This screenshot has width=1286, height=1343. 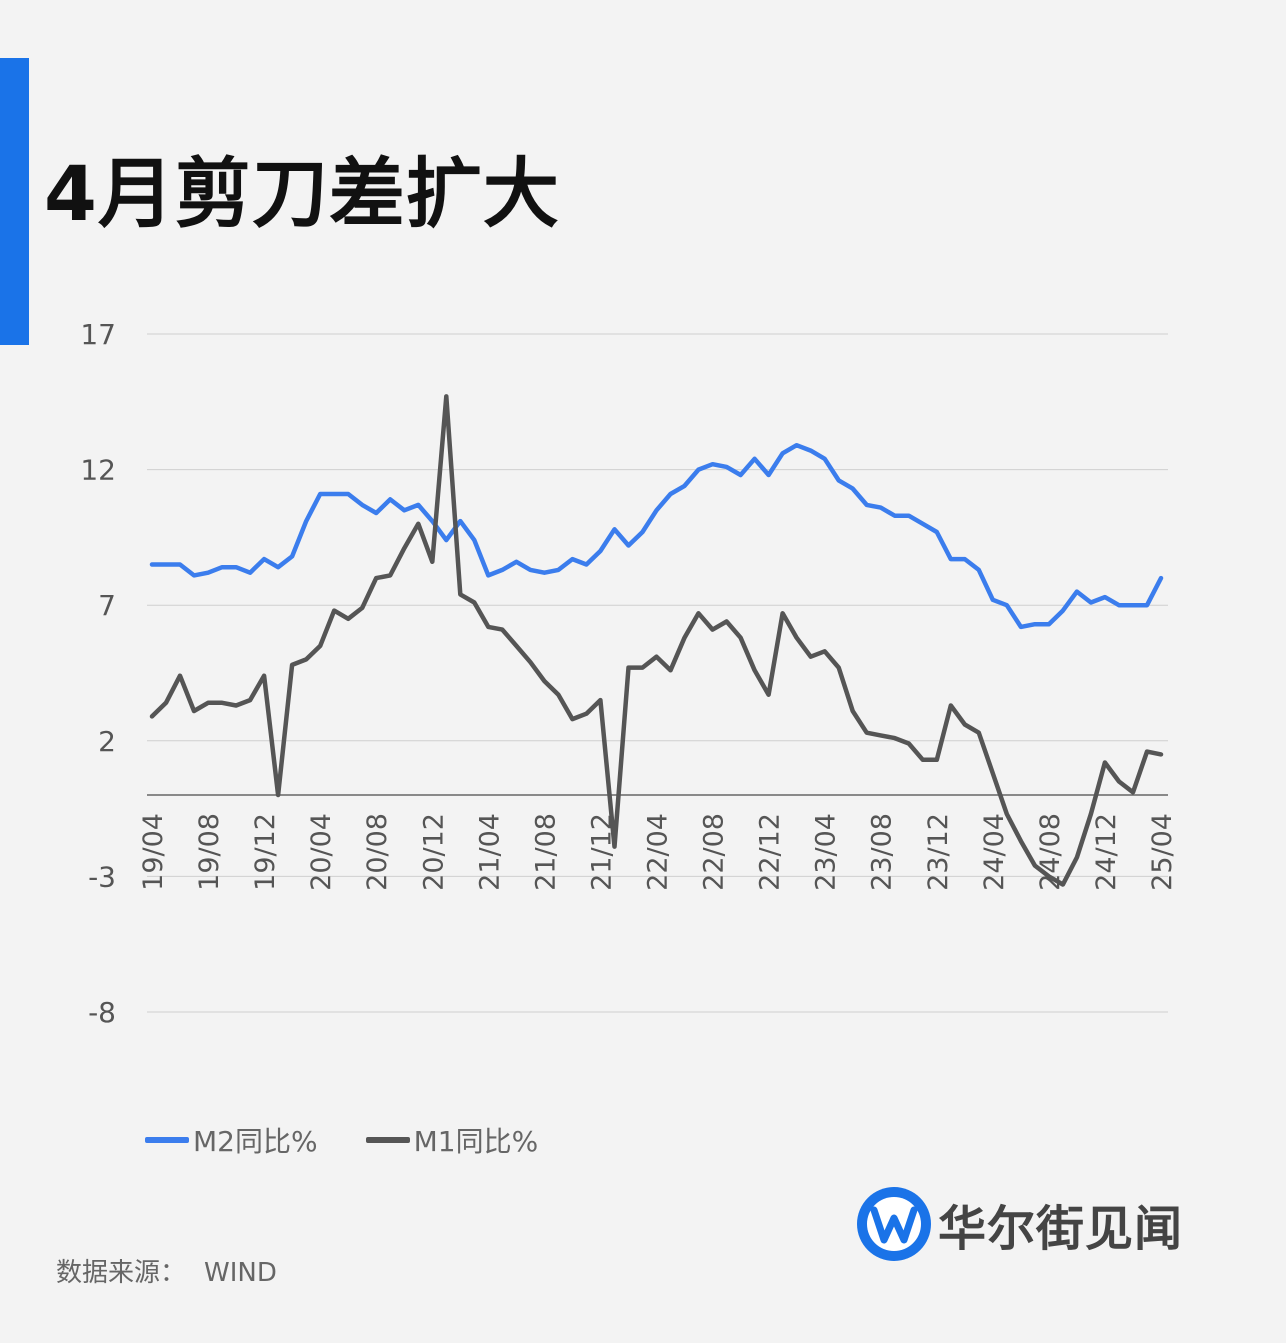 I want to click on legend-item-m1: M1同比%, so click(x=452, y=1140).